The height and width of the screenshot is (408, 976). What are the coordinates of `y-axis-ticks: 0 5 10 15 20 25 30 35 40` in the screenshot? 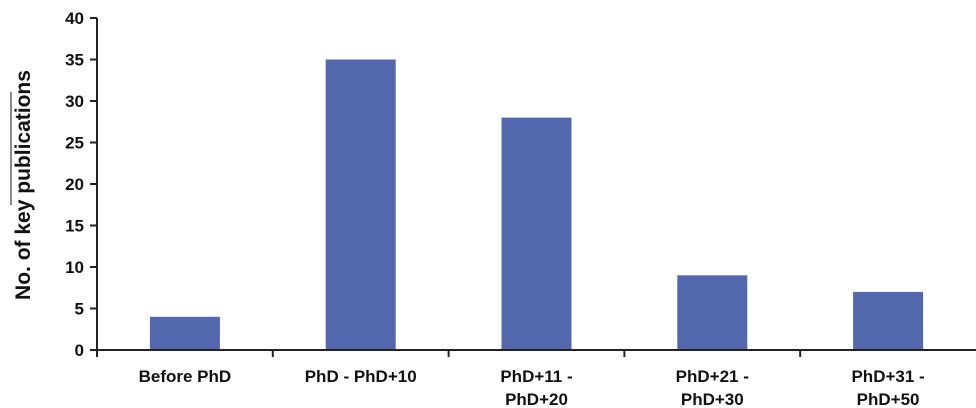 It's located at (81, 184).